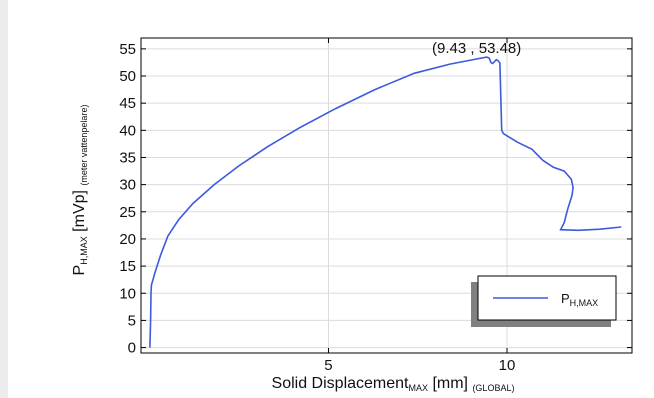 Image resolution: width=654 pixels, height=398 pixels. Describe the element at coordinates (544, 301) in the screenshot. I see `legend: PH,MAX` at that location.